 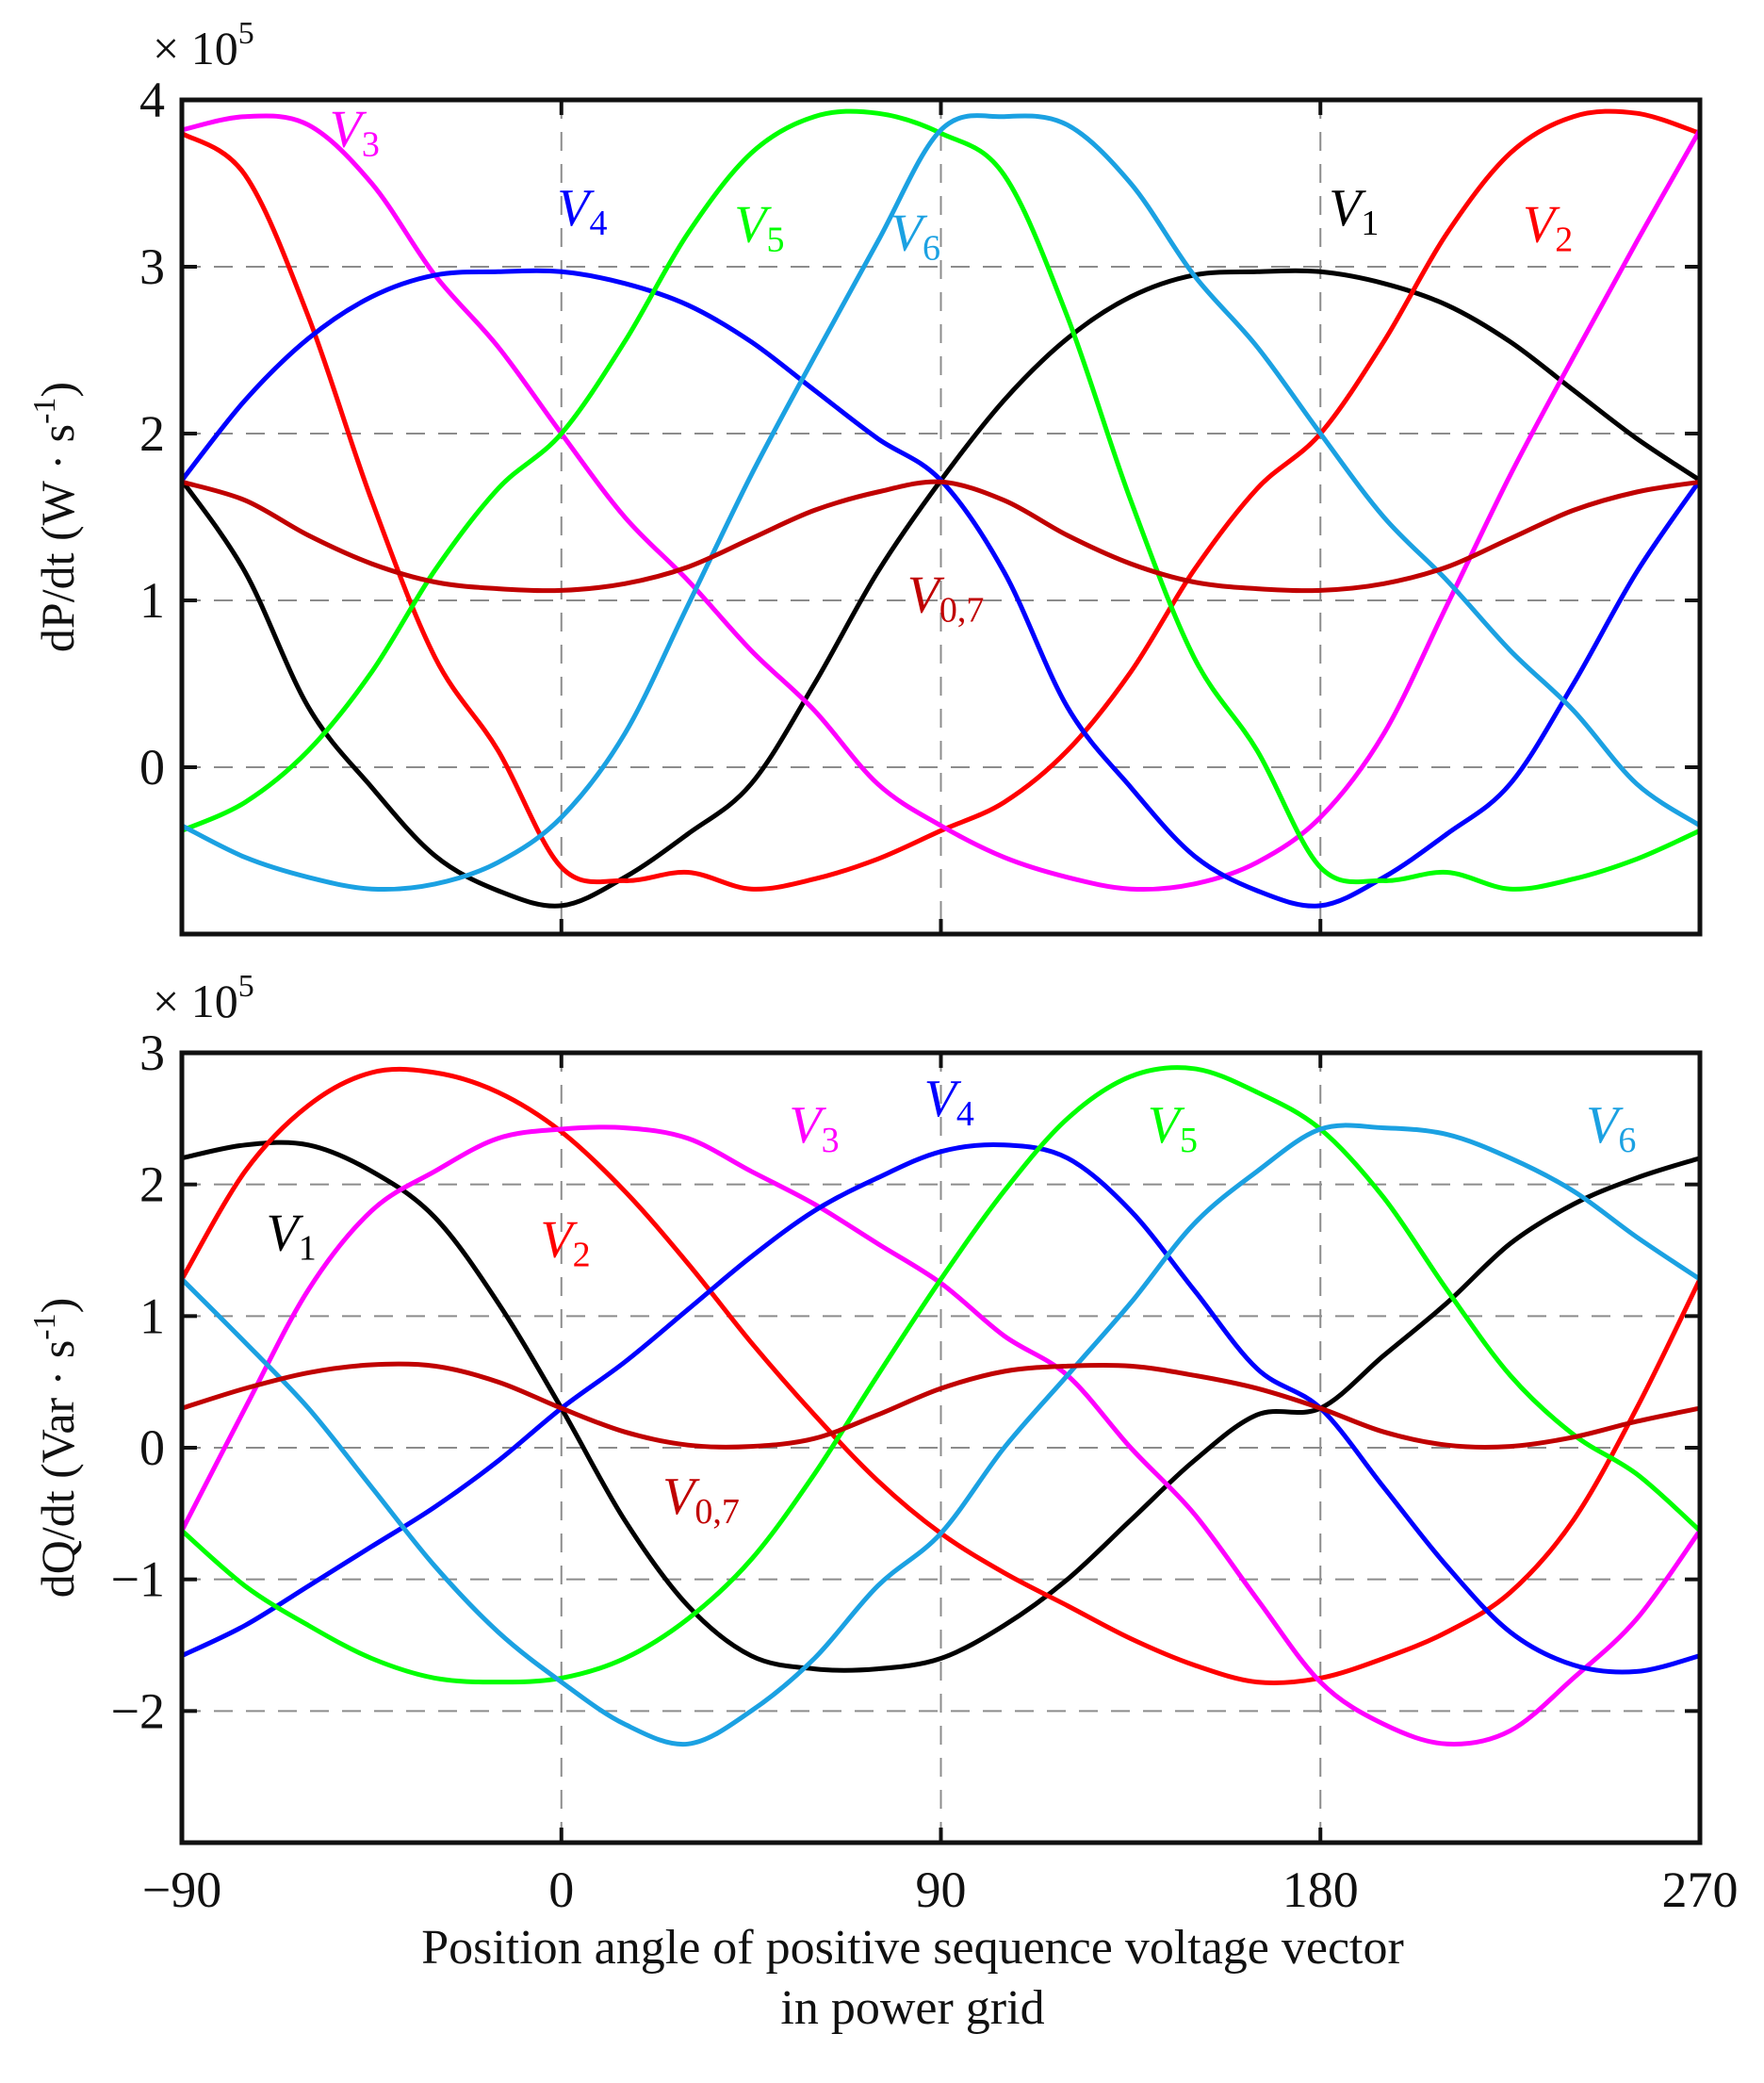 I want to click on dq-ytick-label: −1, so click(x=138, y=1579).